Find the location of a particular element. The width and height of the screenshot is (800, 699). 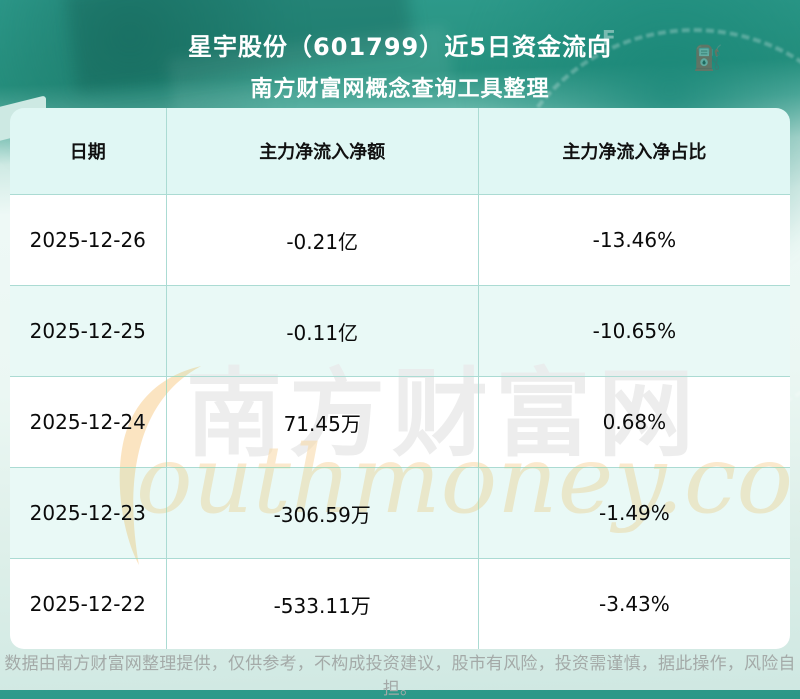

date-cell: 2025-12-26 is located at coordinates (87, 240).